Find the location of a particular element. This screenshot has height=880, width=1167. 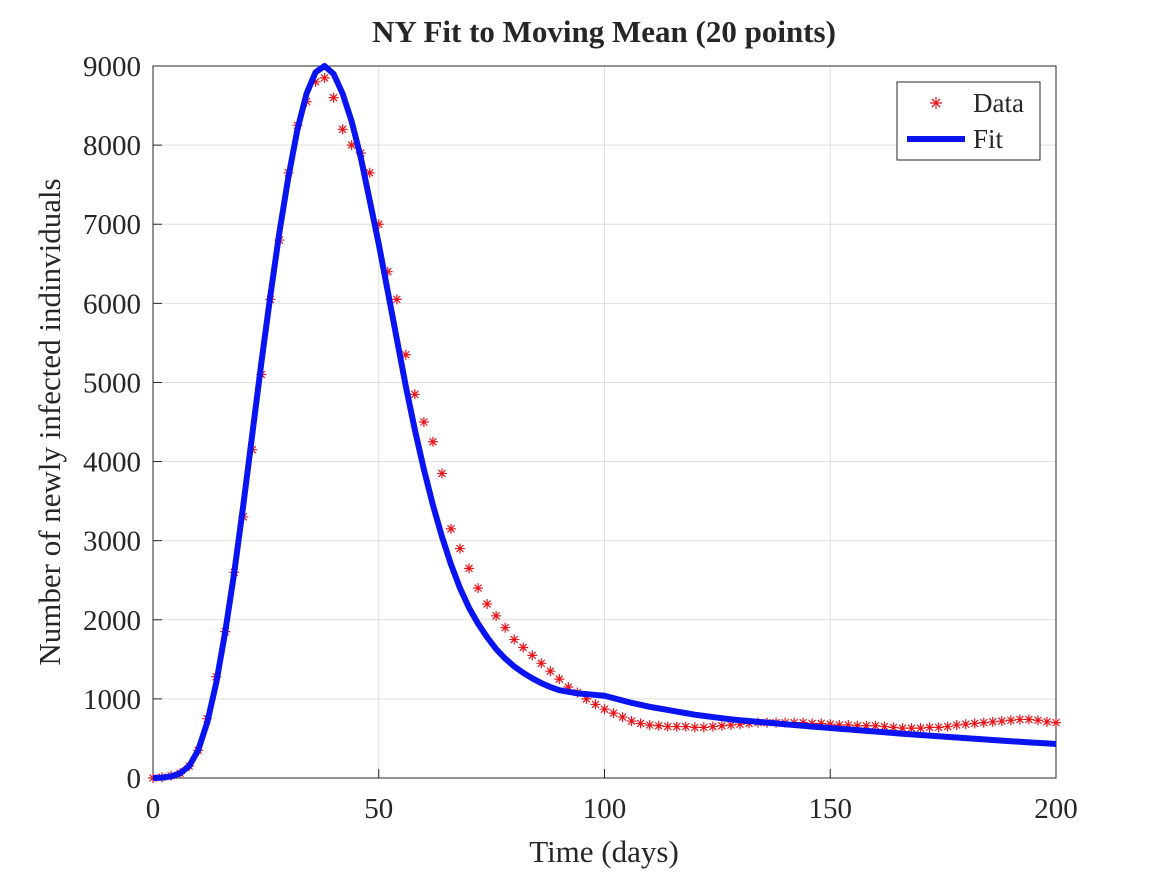

legend-label: Fit is located at coordinates (988, 139).